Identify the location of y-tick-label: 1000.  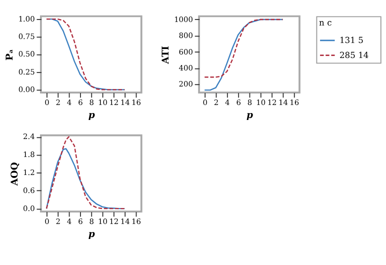
(184, 19).